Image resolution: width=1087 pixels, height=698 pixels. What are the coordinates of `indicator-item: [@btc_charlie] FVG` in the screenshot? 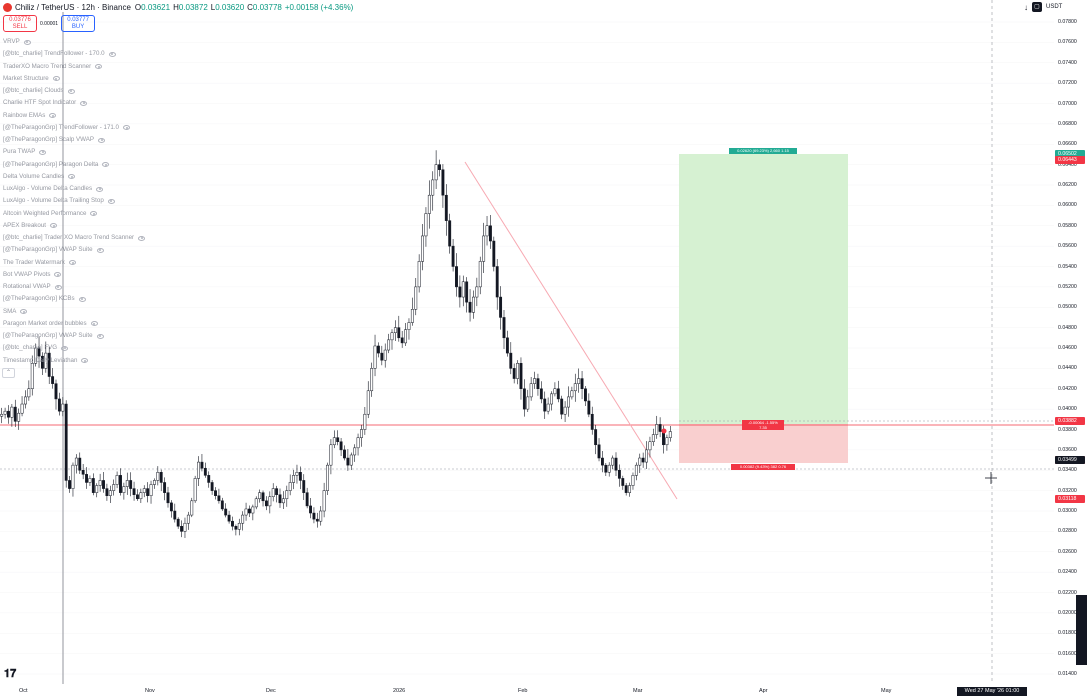 It's located at (74, 348).